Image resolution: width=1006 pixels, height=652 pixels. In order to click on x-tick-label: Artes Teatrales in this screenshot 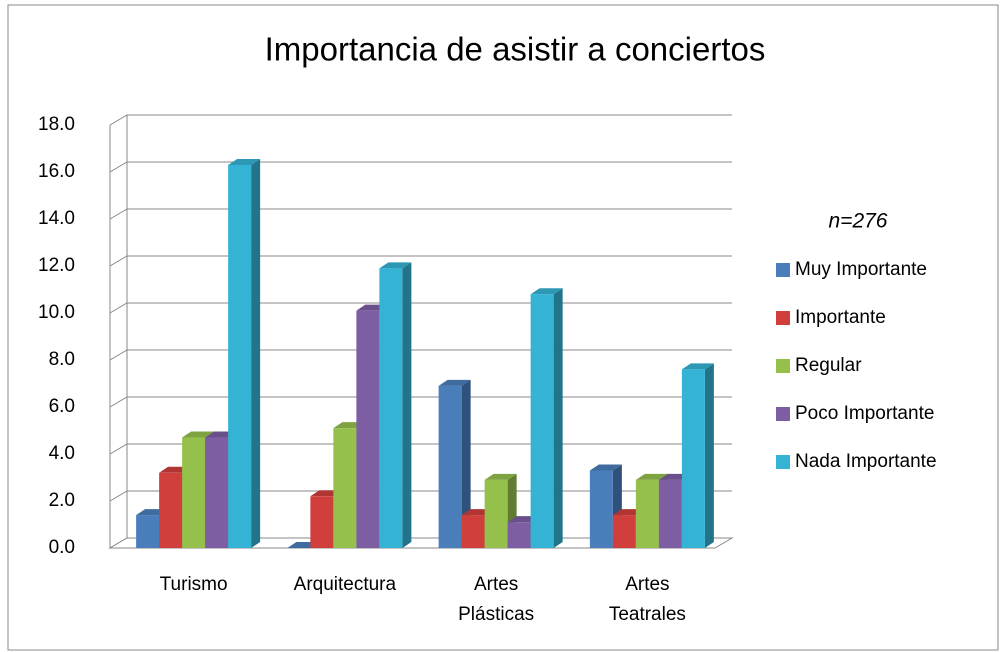, I will do `click(647, 599)`.